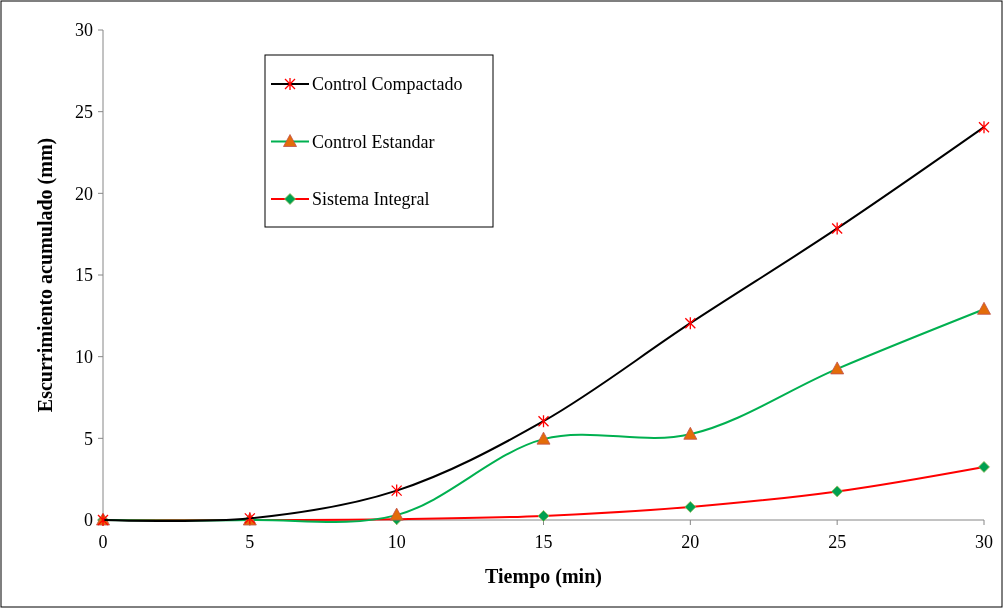 This screenshot has width=1003, height=609. I want to click on y-tick-label: 20, so click(84, 193).